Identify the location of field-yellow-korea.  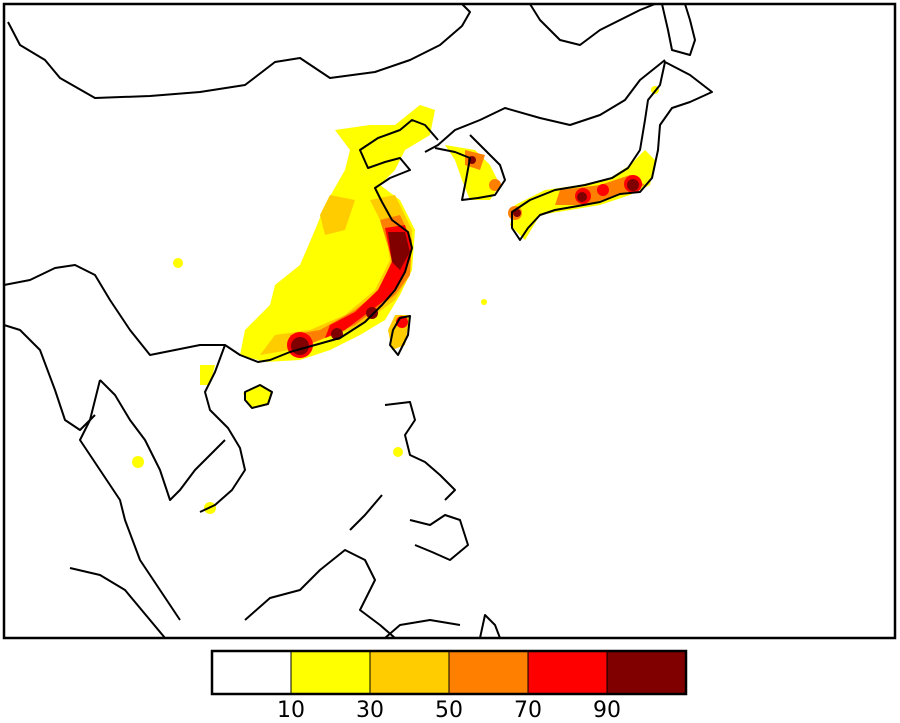
(472, 172).